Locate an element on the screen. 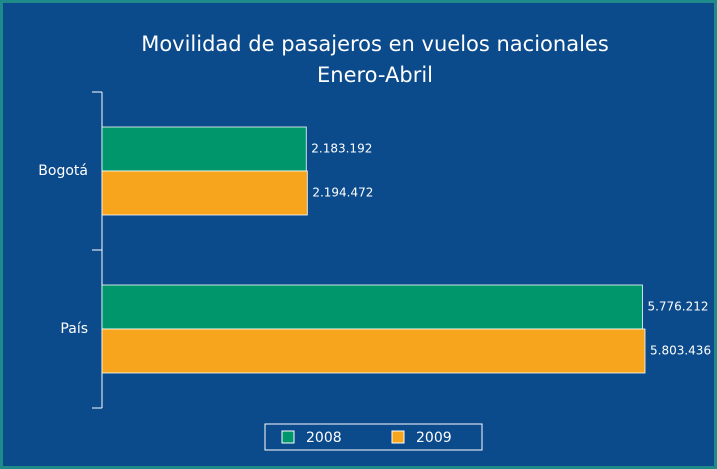 This screenshot has width=717, height=469. category-label: Bogotá is located at coordinates (63, 171).